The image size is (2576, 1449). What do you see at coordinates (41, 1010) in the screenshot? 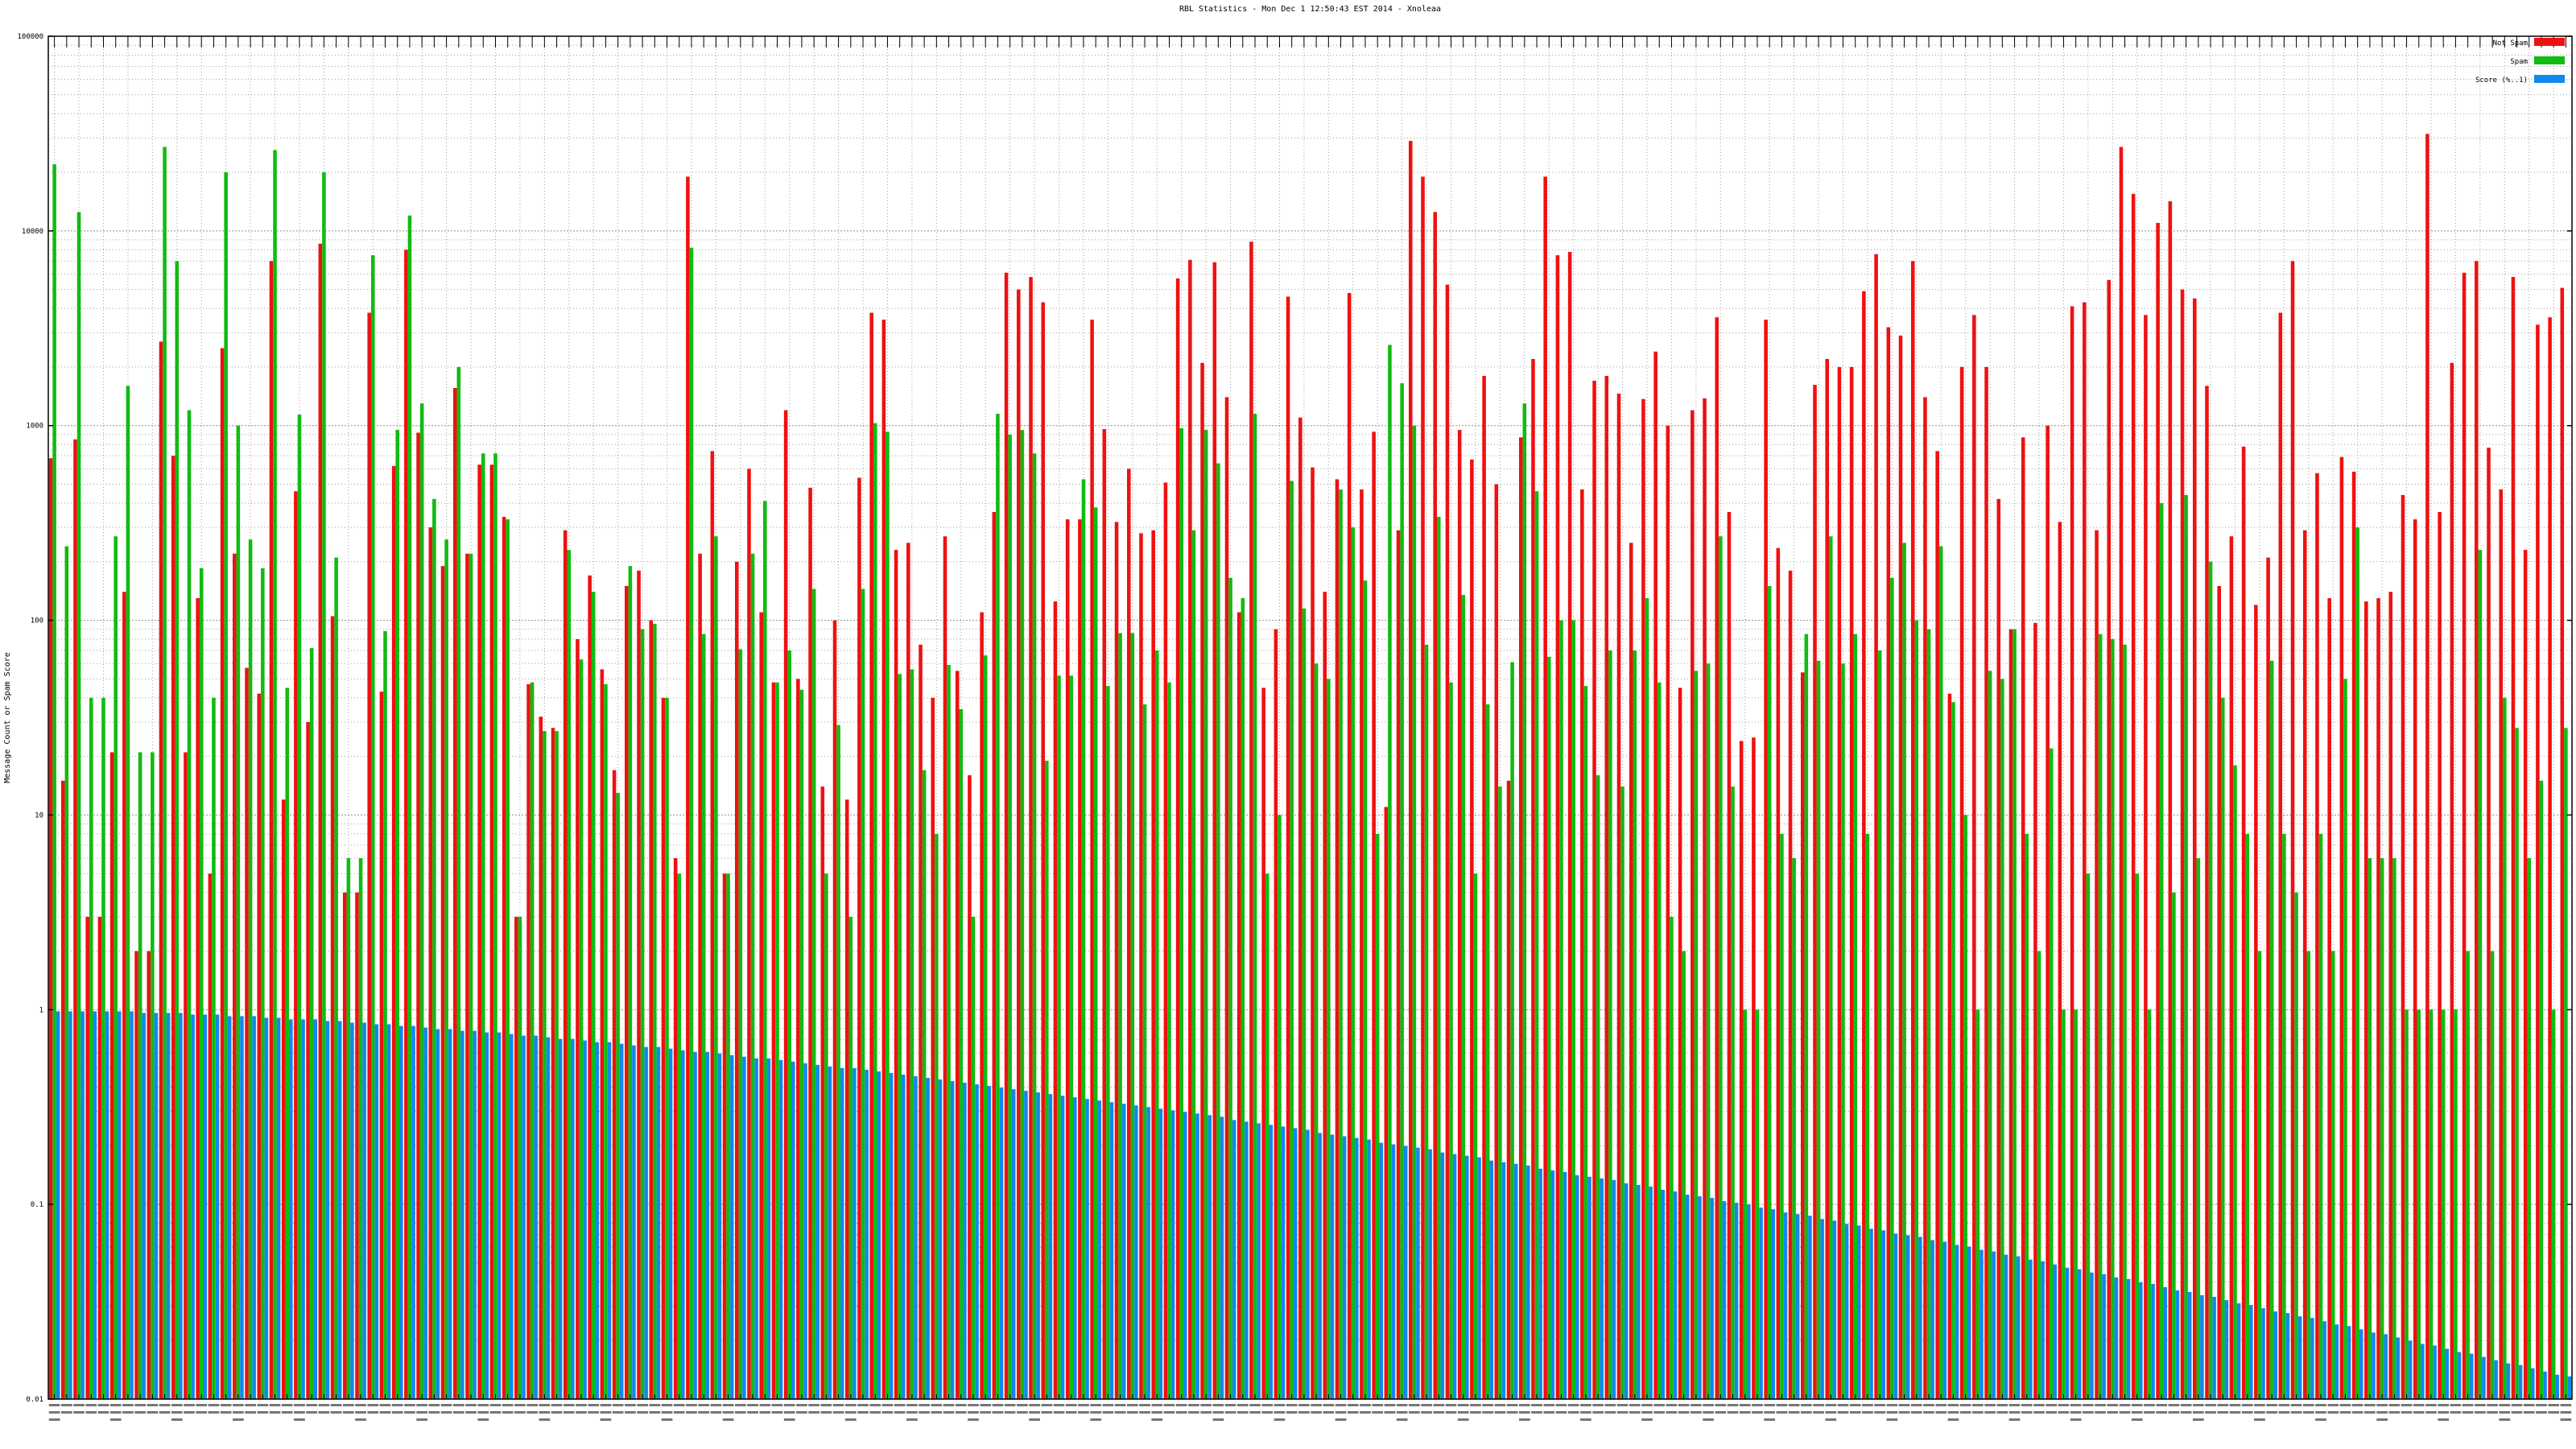
I see `y-tick-label: 1` at bounding box center [41, 1010].